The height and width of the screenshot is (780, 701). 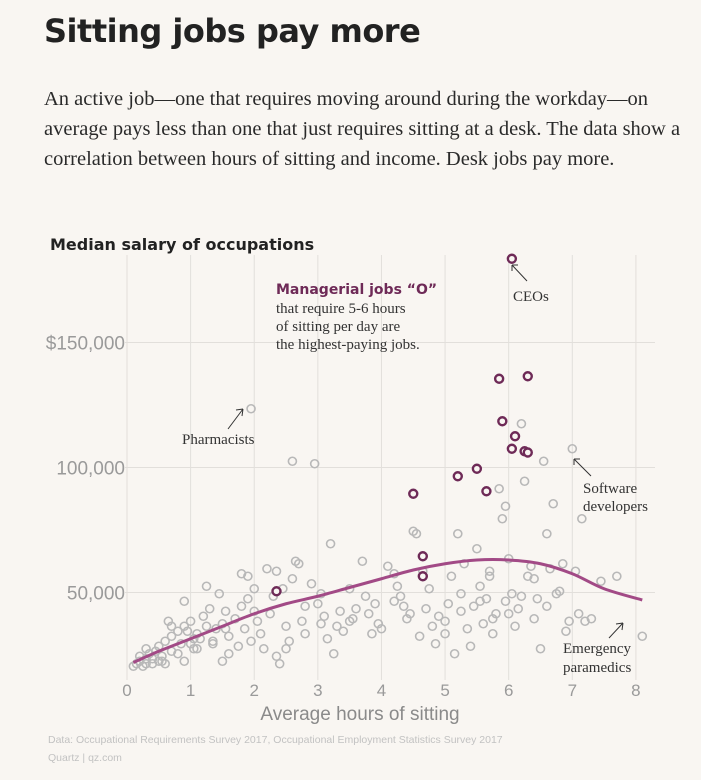 What do you see at coordinates (341, 309) in the screenshot?
I see `annotation-managerial-line-2: that require 5-6 hours` at bounding box center [341, 309].